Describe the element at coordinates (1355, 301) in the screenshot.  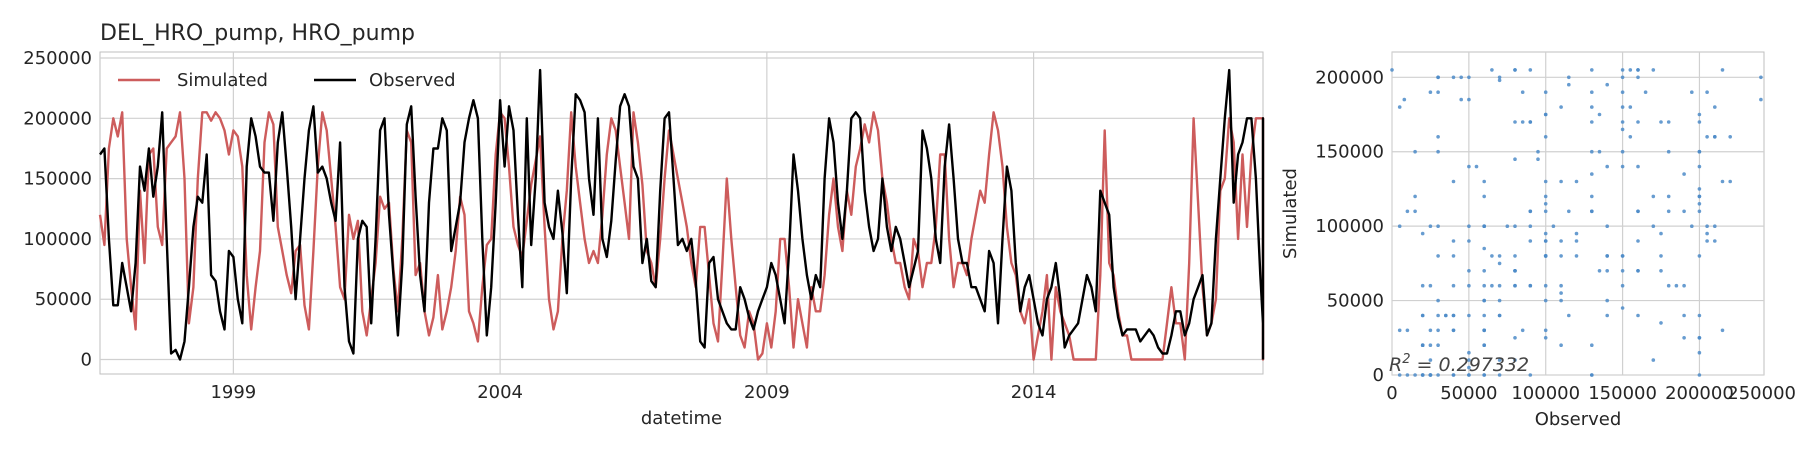
I see `scatter-y-tick-label: 50000` at that location.